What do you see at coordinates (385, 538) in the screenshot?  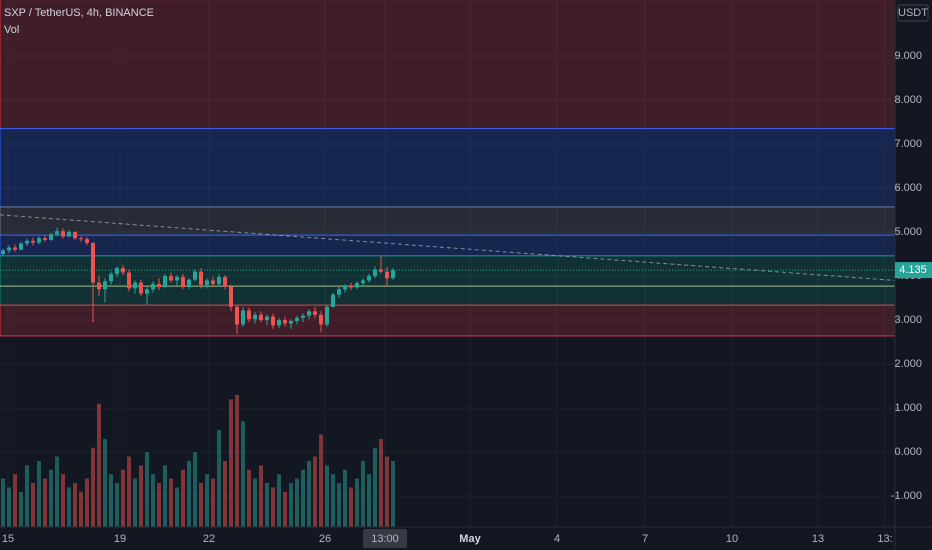 I see `crosshair-time-box` at bounding box center [385, 538].